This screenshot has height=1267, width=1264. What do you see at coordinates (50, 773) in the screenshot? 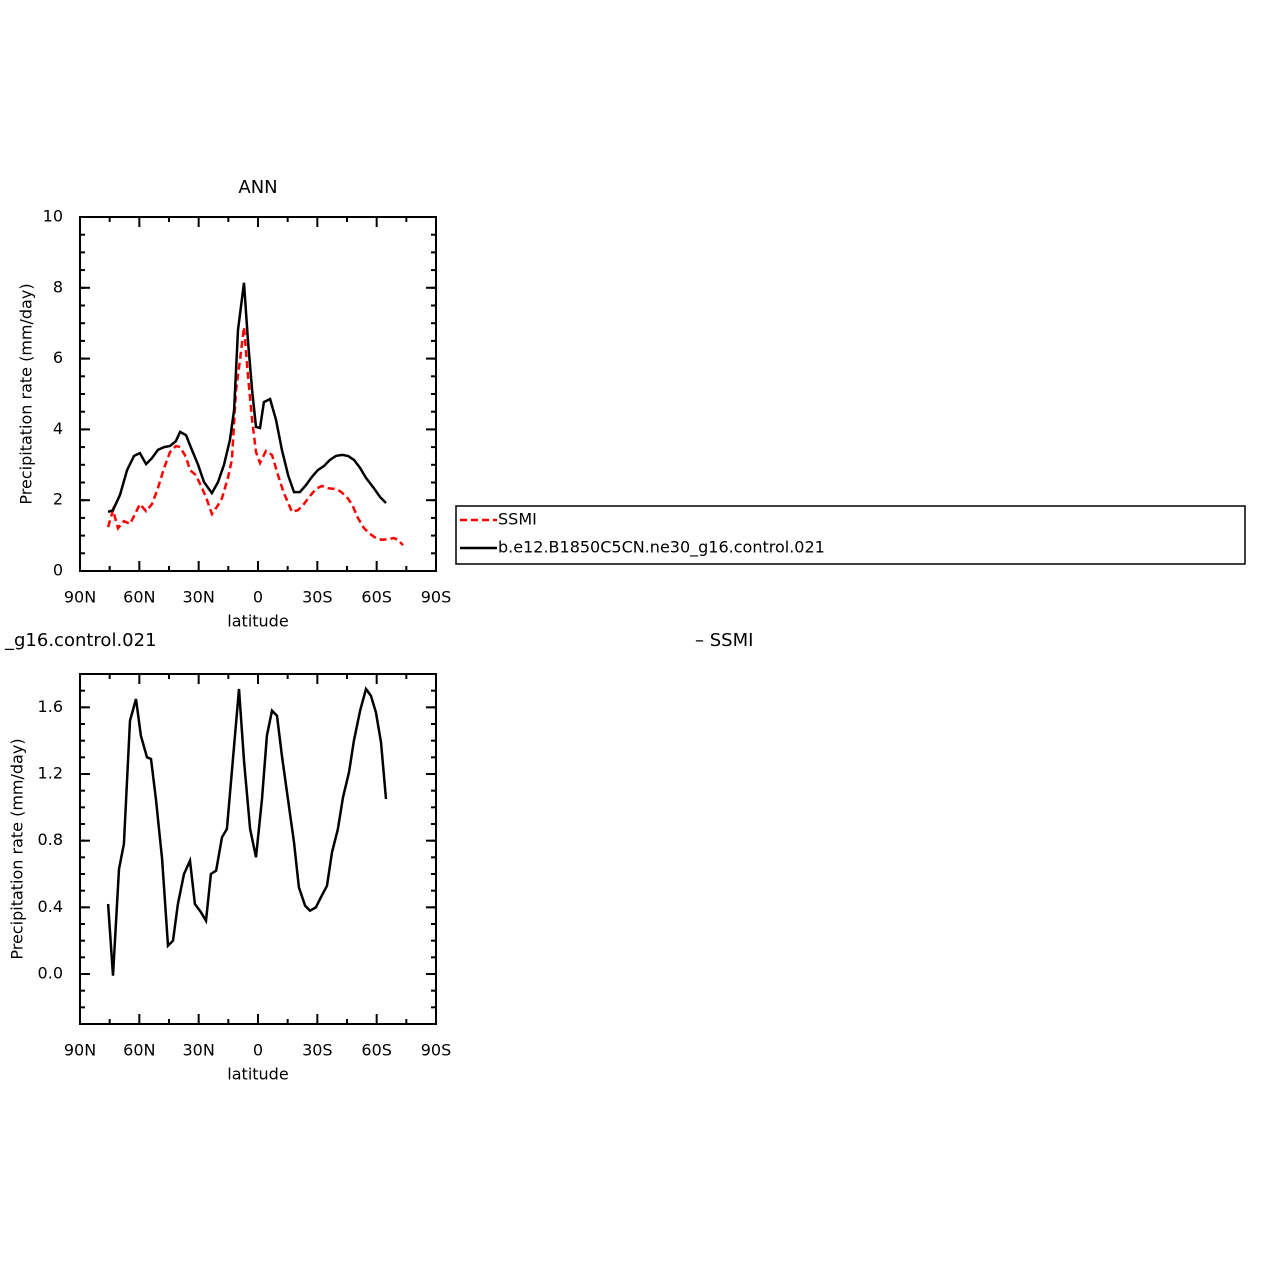
I see `y-tick-label: 1.2` at bounding box center [50, 773].